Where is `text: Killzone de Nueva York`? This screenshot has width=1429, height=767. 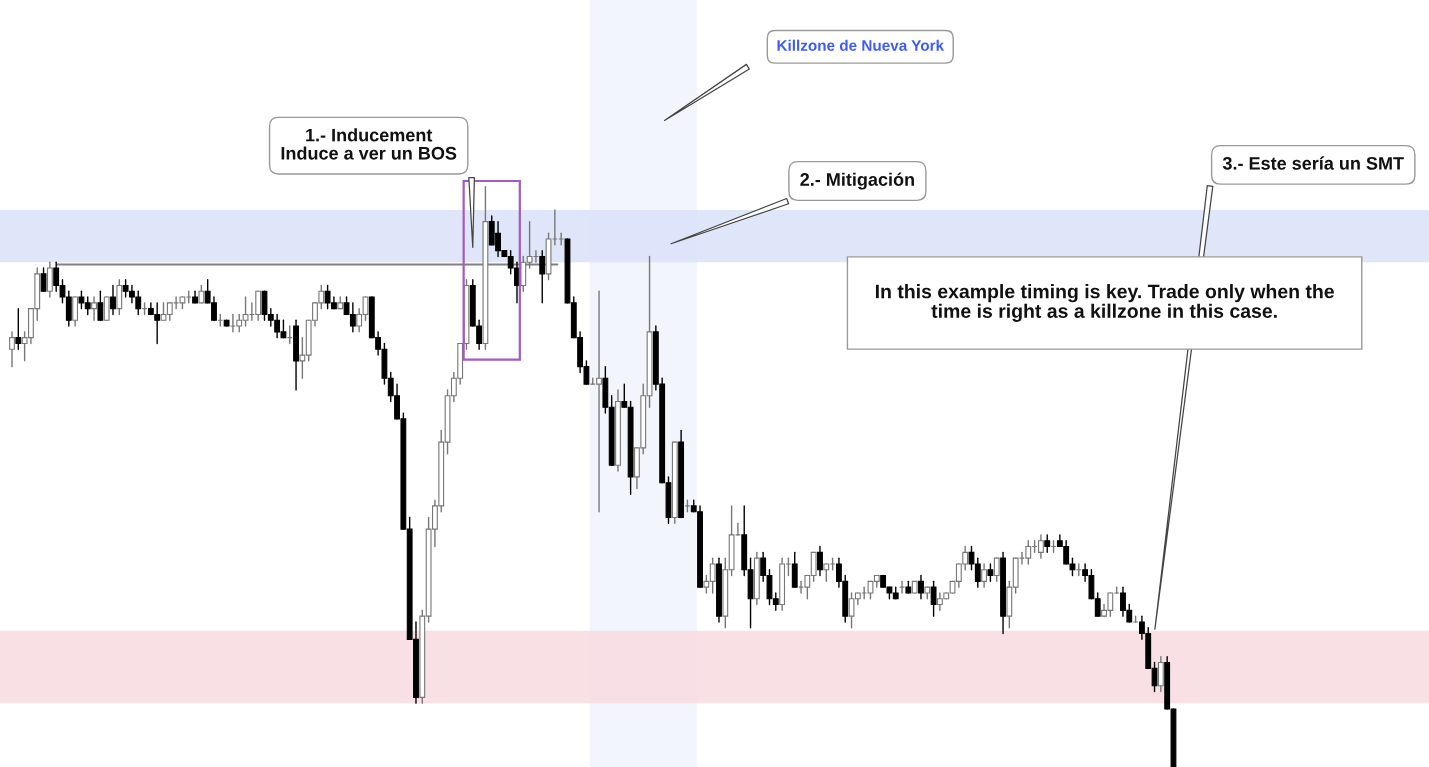
text: Killzone de Nueva York is located at coordinates (861, 45).